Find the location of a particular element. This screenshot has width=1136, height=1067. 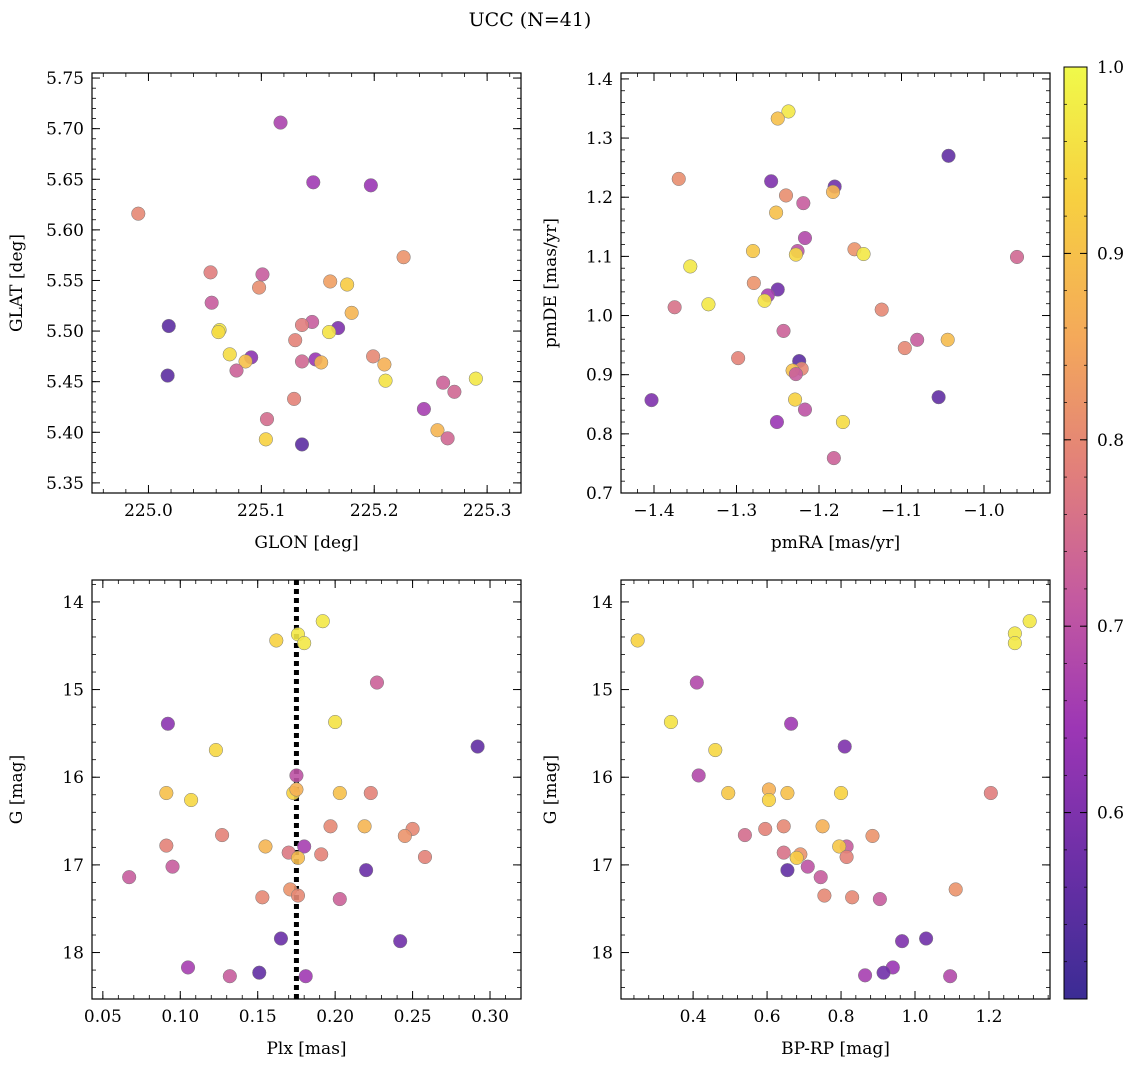

y-tick-label: 1.0 is located at coordinates (599, 317).